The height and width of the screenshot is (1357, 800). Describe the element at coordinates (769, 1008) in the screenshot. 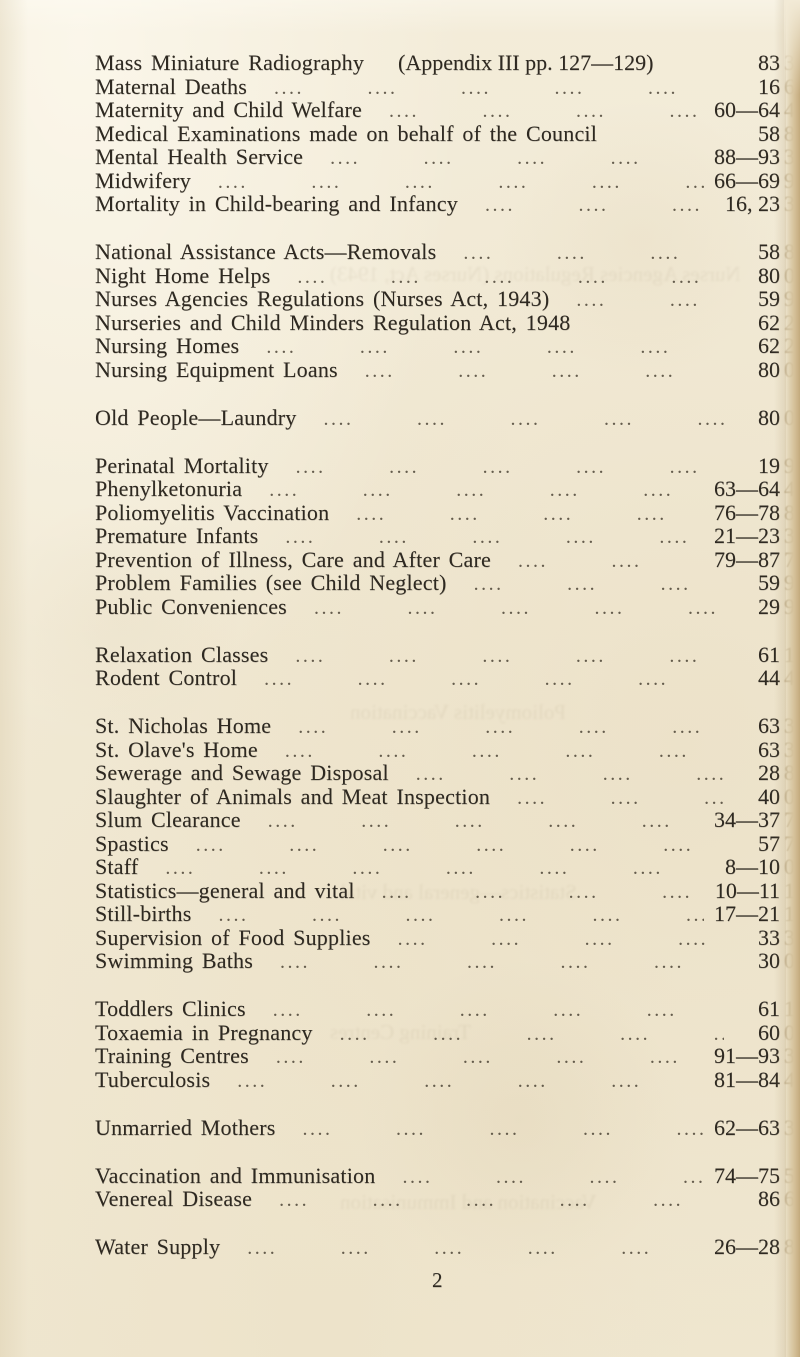

I see `entry-pages: 61` at that location.